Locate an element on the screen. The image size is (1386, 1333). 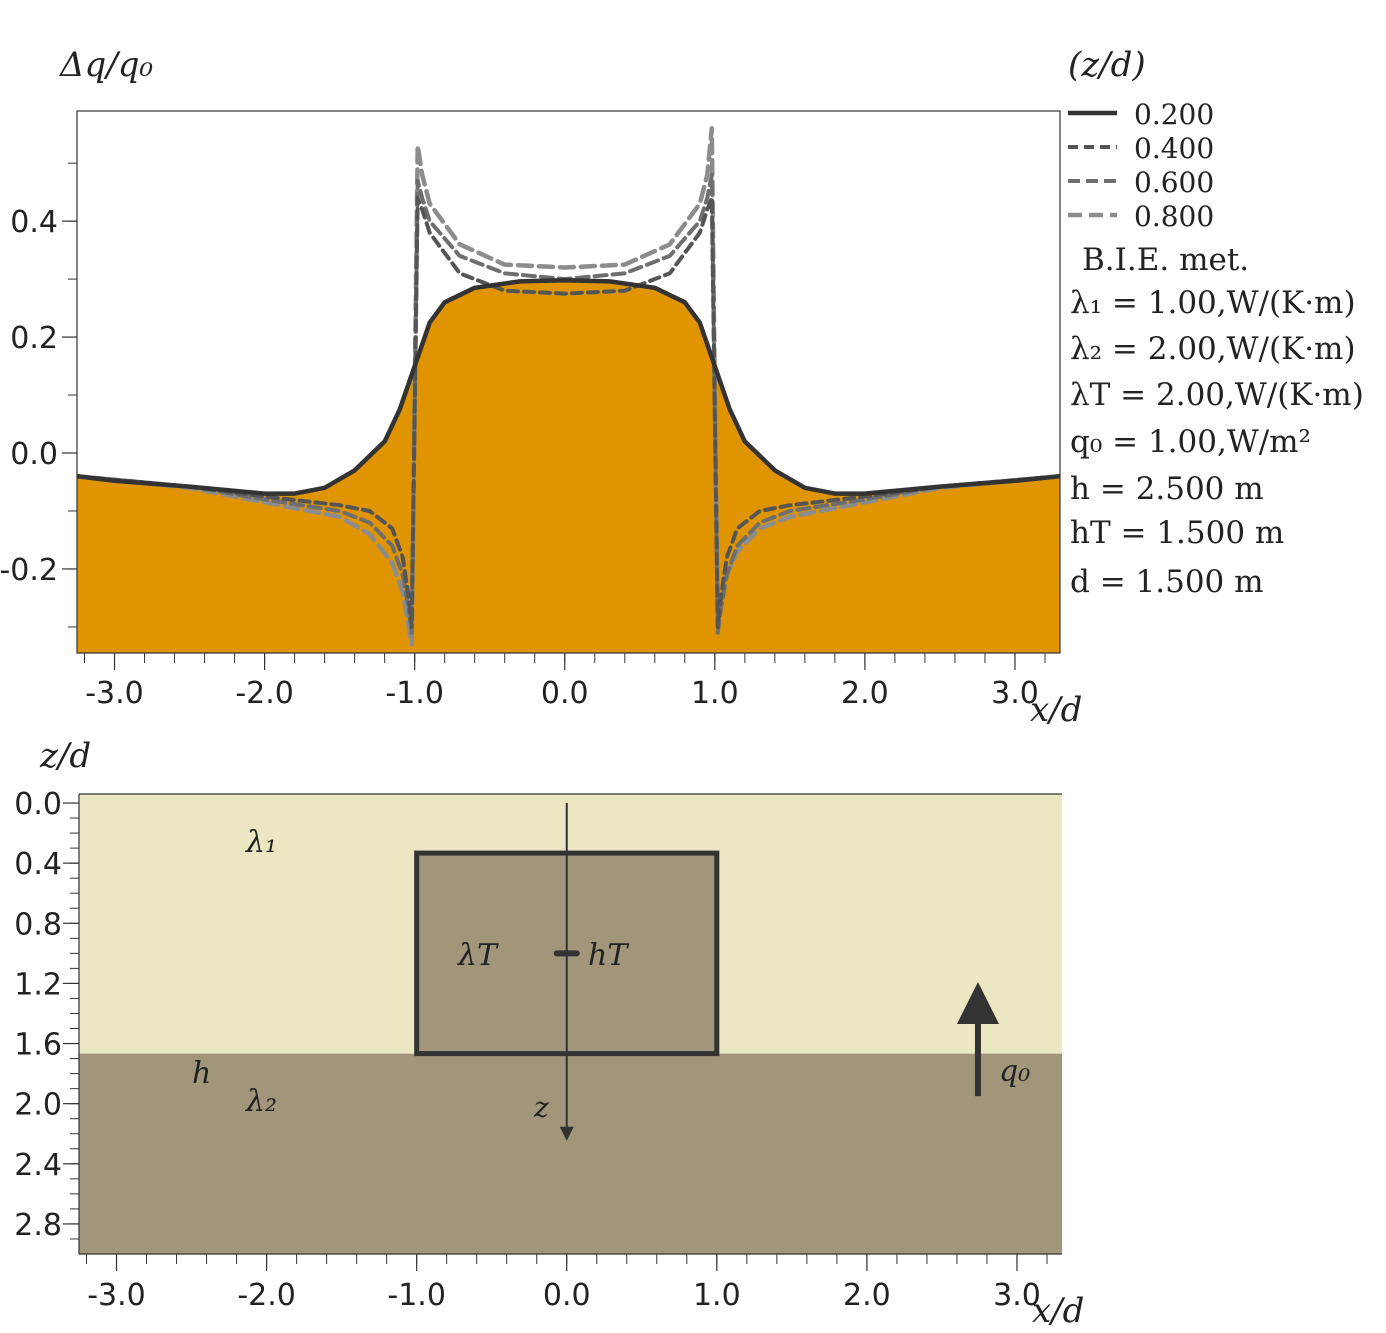
q0-label: q₀ is located at coordinates (1014, 1071).